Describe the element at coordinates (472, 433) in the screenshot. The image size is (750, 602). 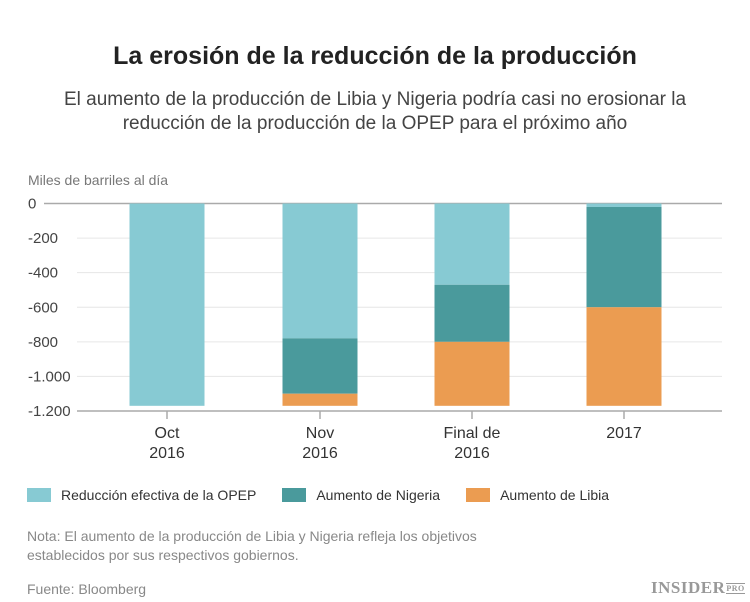
I see `x-tick-label: Final de` at that location.